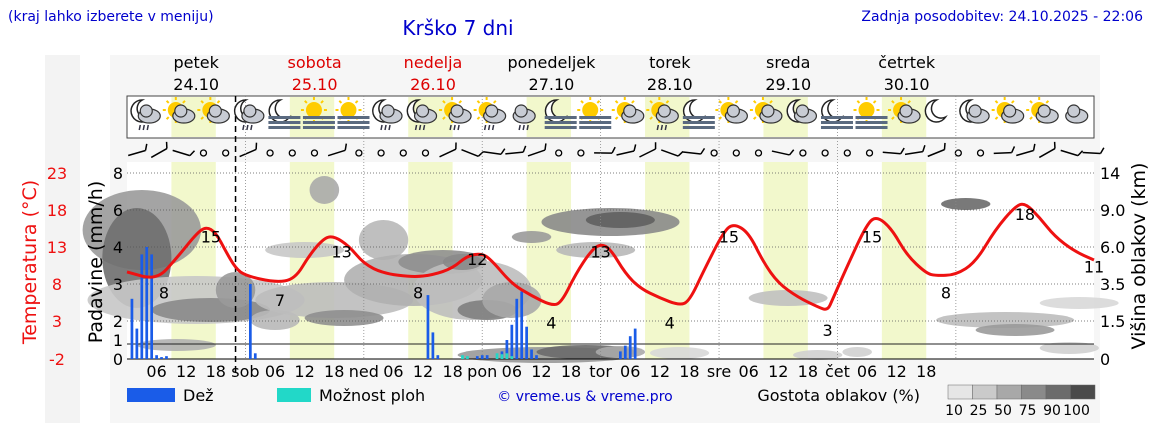 The height and width of the screenshot is (443, 1152). Describe the element at coordinates (729, 237) in the screenshot. I see `temperature-label: 15` at that location.